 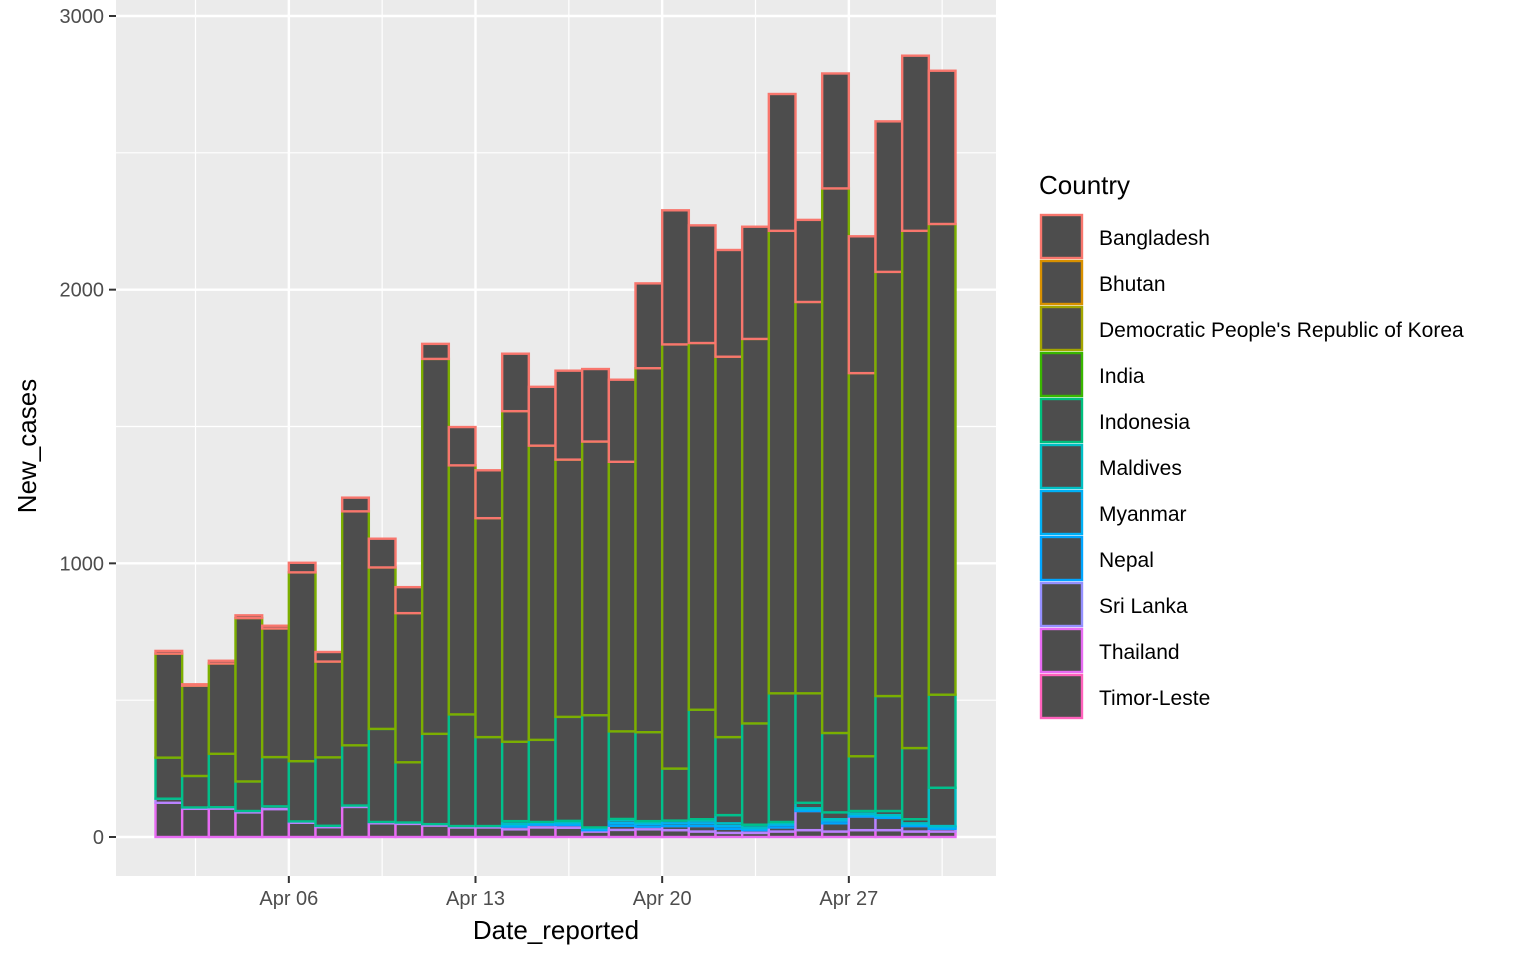 What do you see at coordinates (1126, 560) in the screenshot?
I see `legend-label: Nepal` at bounding box center [1126, 560].